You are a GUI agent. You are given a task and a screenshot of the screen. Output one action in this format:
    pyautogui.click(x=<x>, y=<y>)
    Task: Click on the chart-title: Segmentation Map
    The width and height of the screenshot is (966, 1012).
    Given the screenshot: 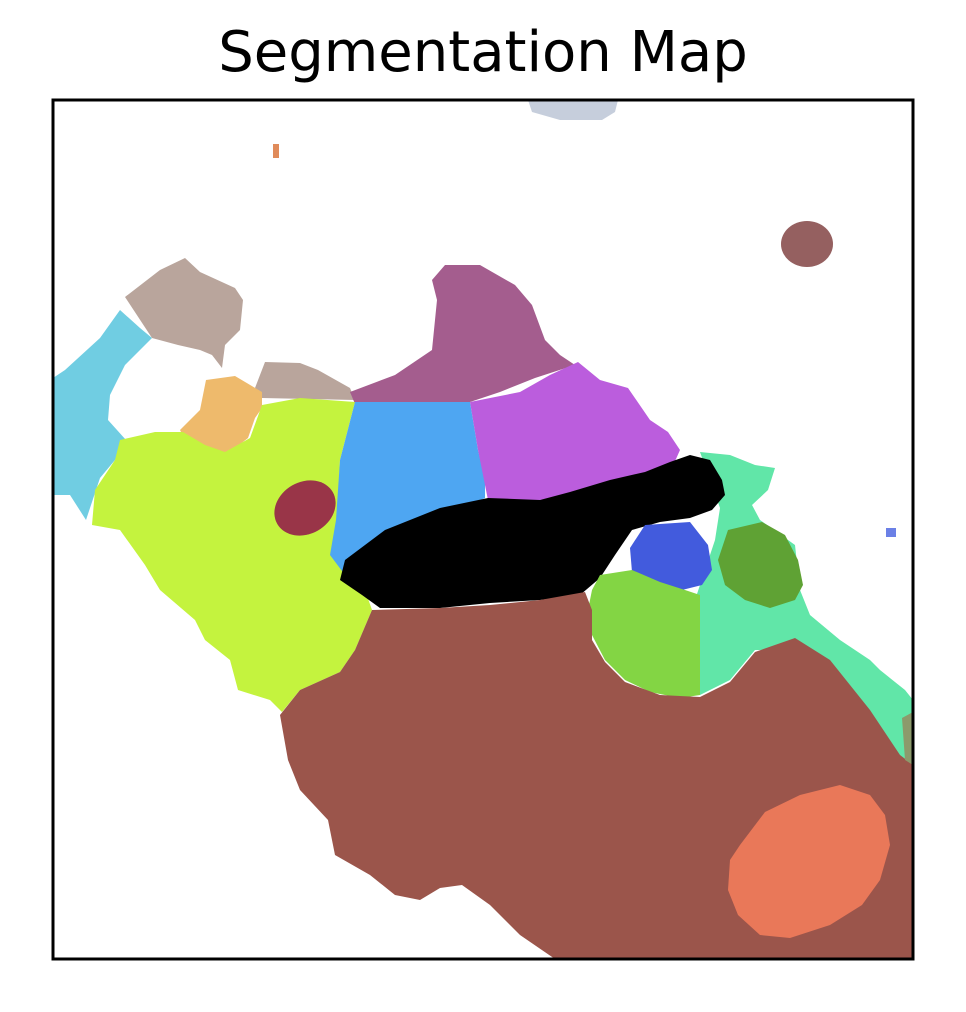 What is the action you would take?
    pyautogui.click(x=483, y=52)
    